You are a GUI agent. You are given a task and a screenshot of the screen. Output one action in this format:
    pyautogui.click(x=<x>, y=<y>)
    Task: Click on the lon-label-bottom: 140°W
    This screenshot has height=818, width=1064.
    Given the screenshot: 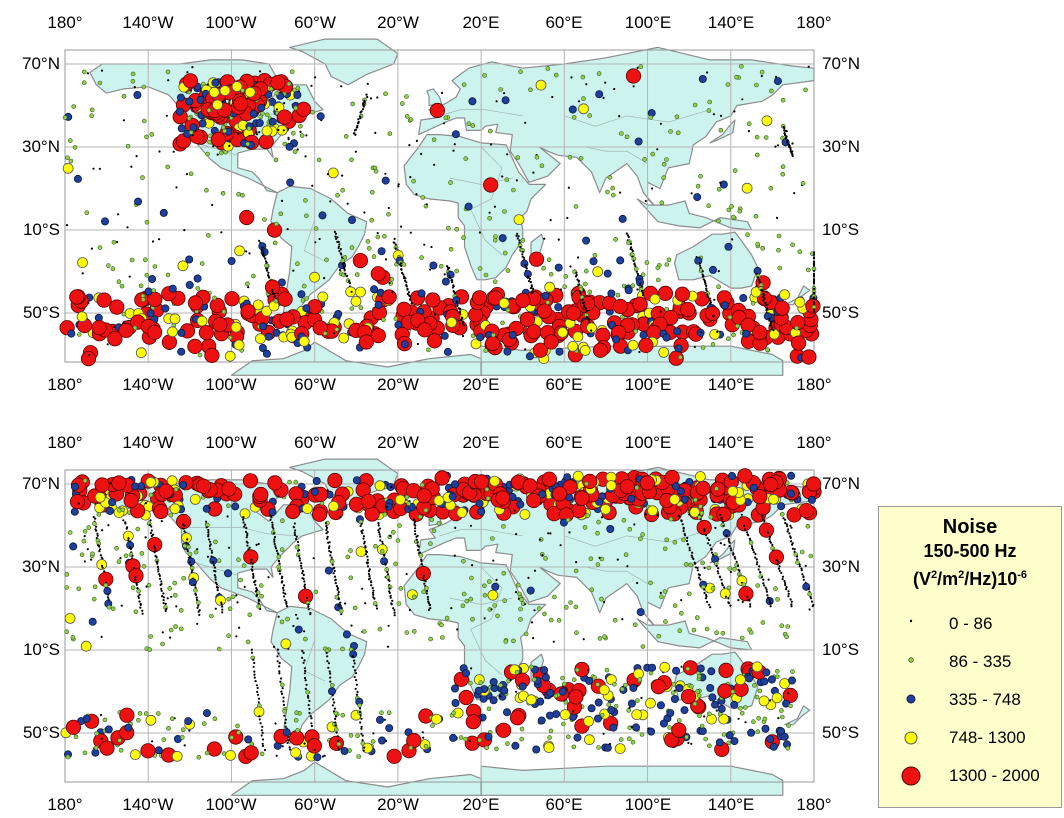 What is the action you would take?
    pyautogui.click(x=147, y=384)
    